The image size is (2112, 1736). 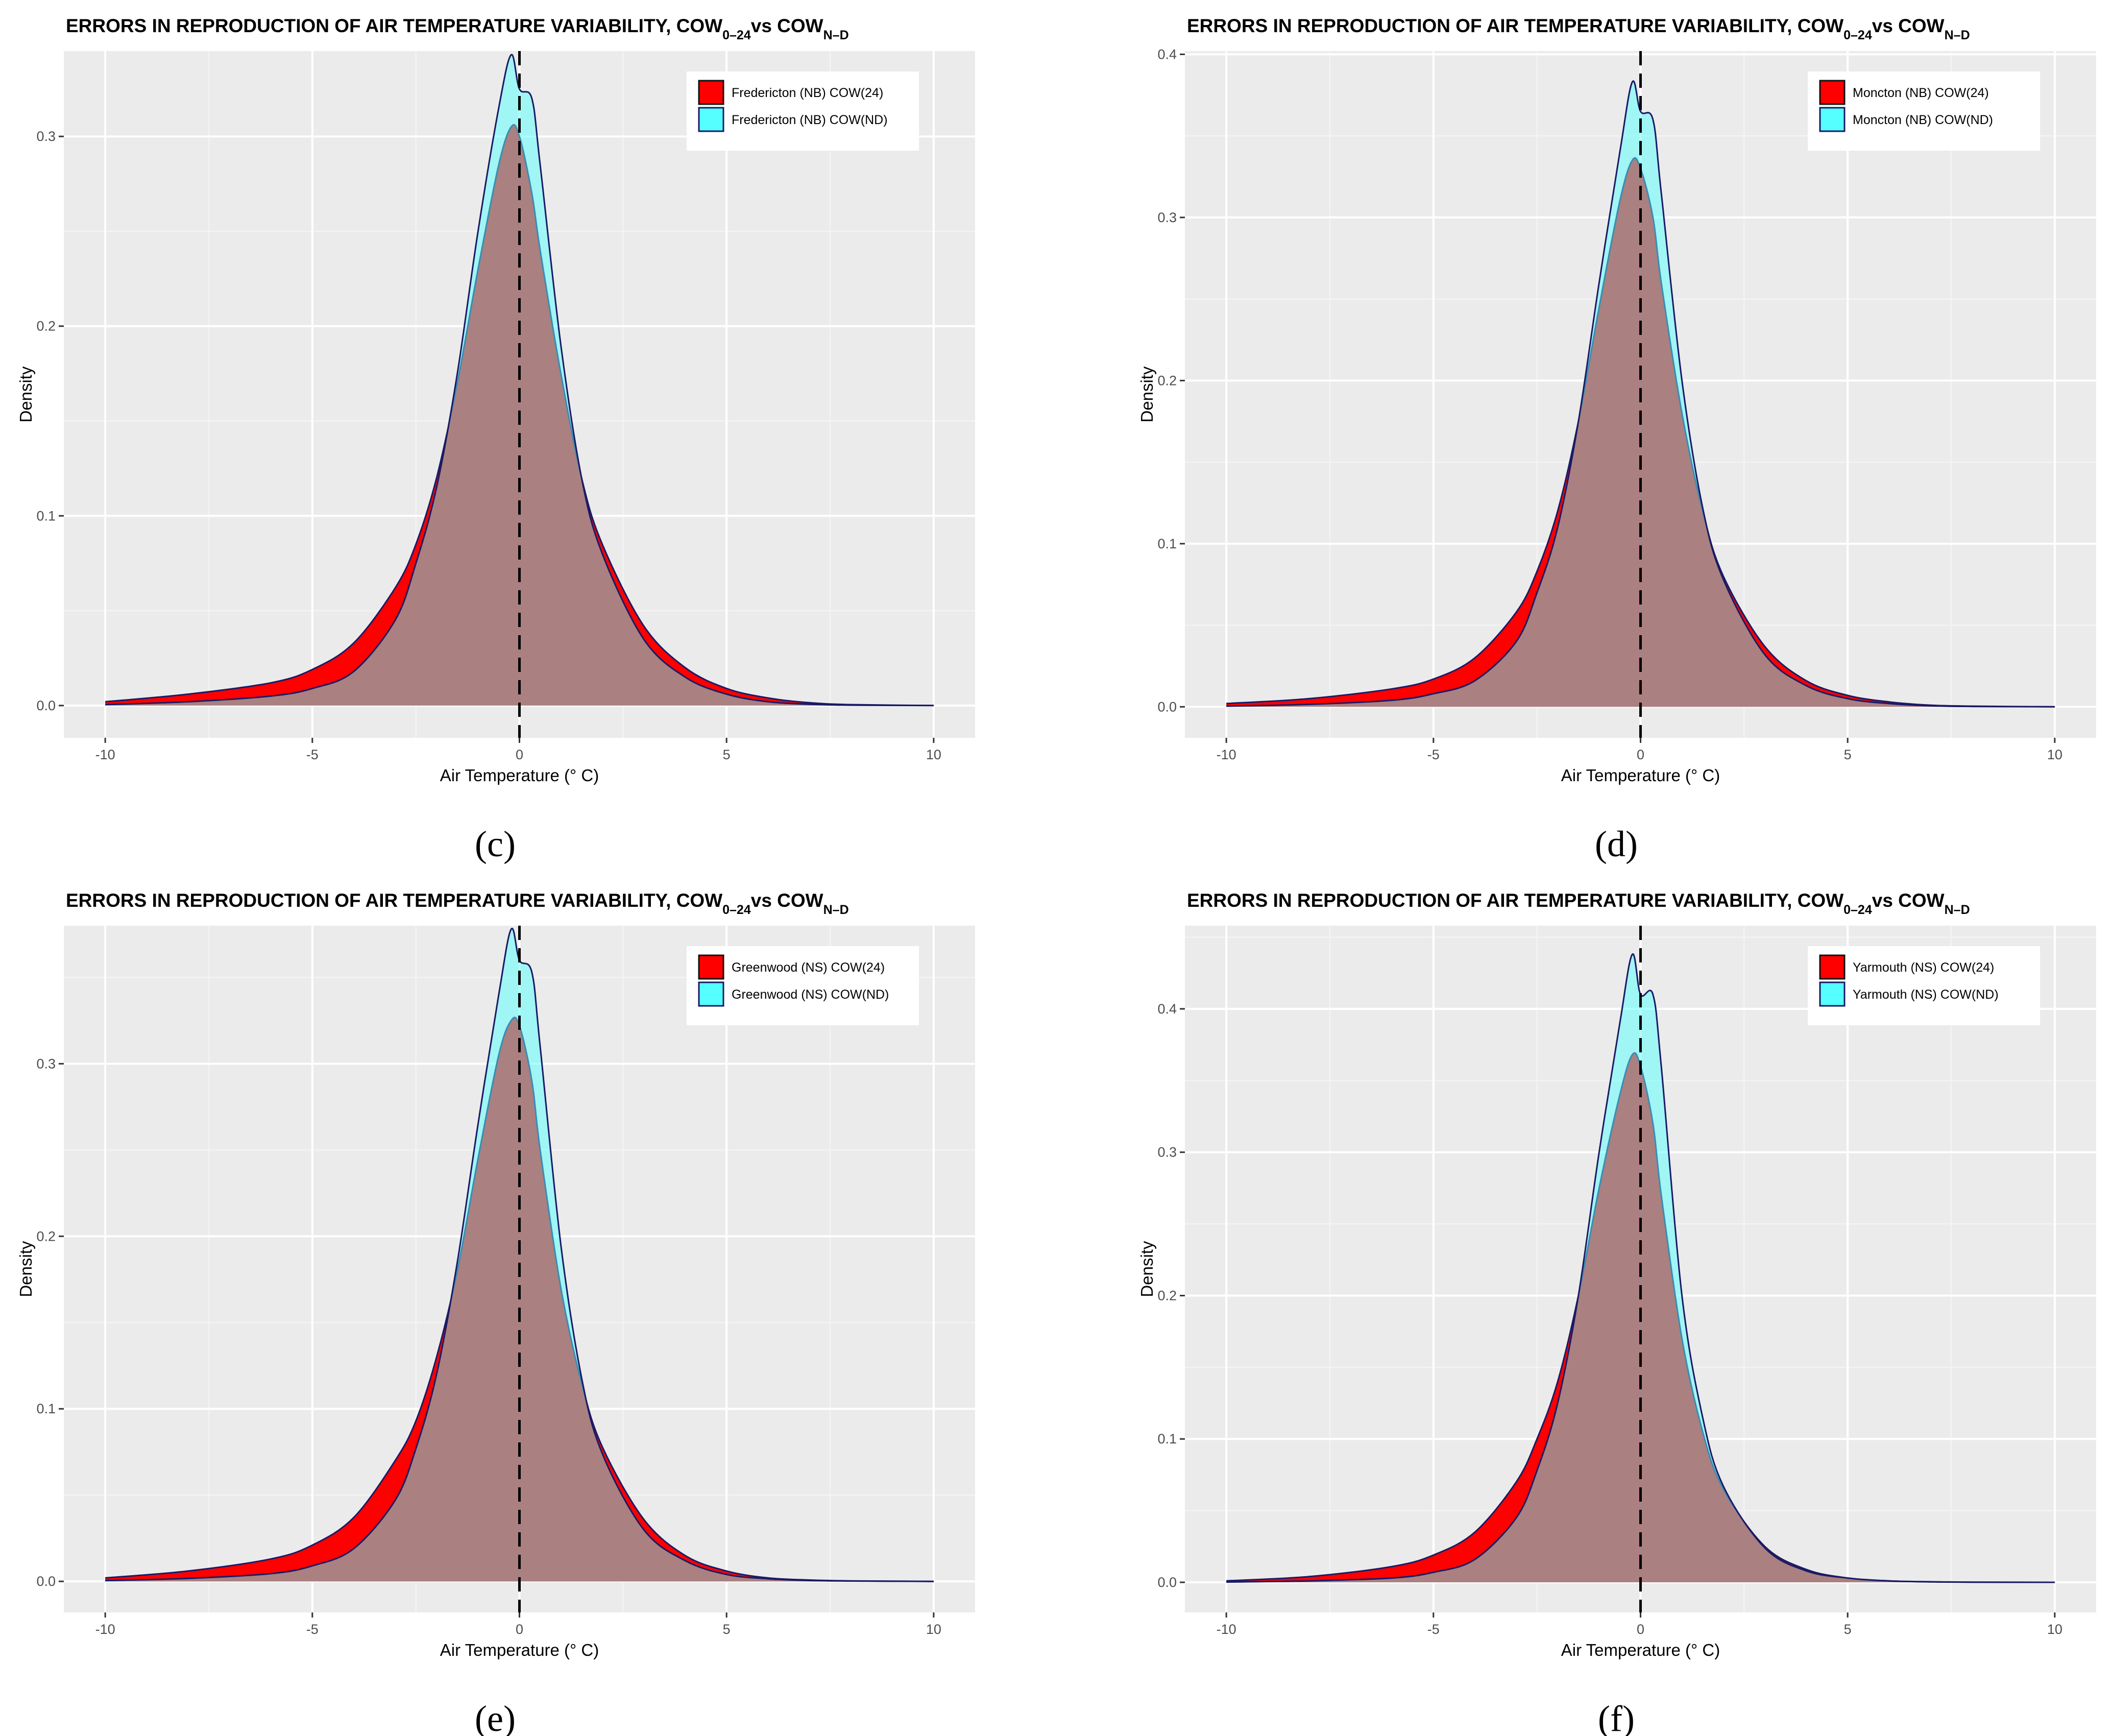 I want to click on density-outline-cownd, so click(x=1640, y=1268).